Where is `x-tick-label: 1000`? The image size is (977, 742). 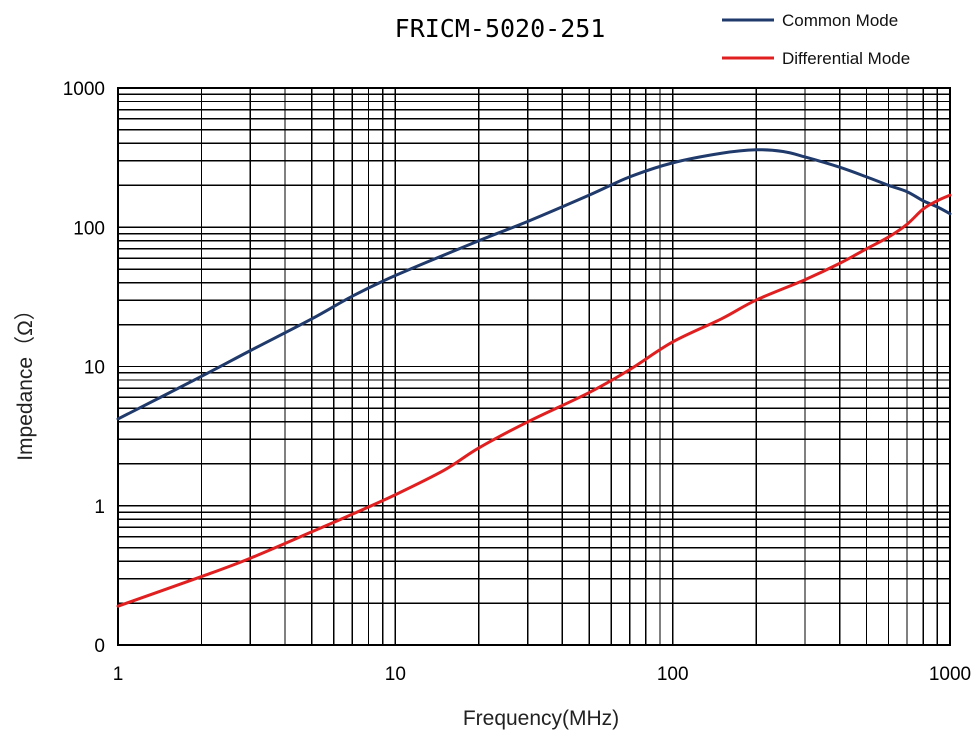
x-tick-label: 1000 is located at coordinates (950, 674).